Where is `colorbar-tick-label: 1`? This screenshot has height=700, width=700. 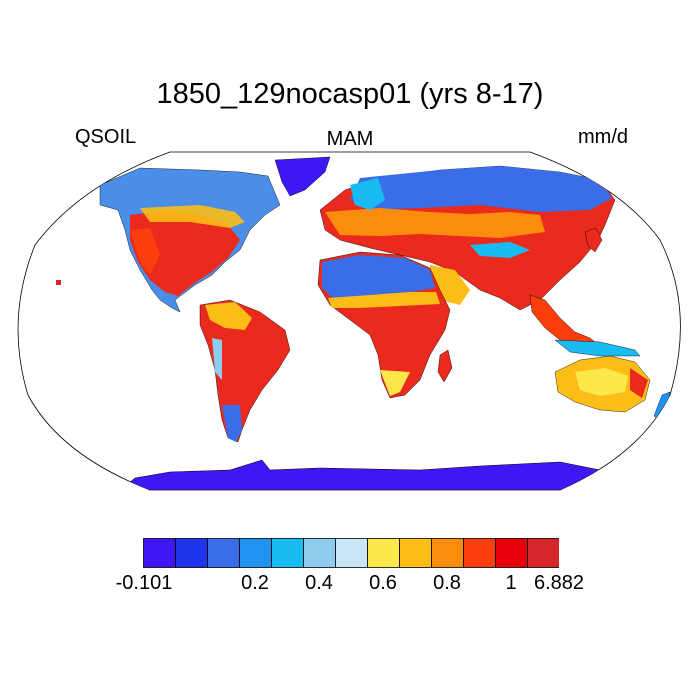 colorbar-tick-label: 1 is located at coordinates (511, 583).